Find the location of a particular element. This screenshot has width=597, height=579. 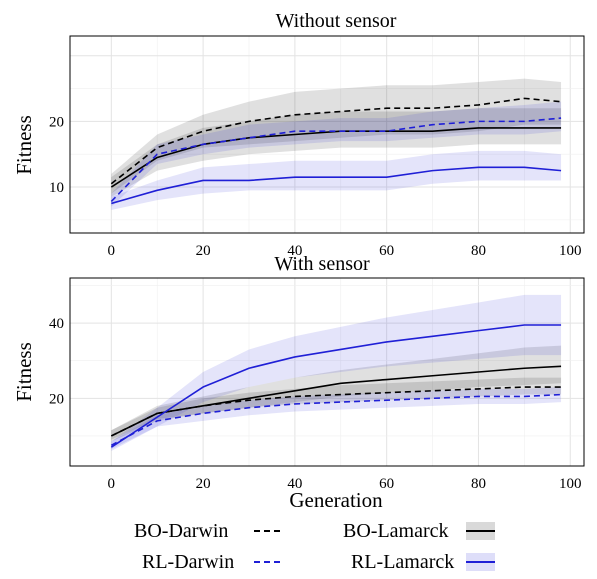

legend-item-rl-darwin: RL-Darwin is located at coordinates (212, 562).